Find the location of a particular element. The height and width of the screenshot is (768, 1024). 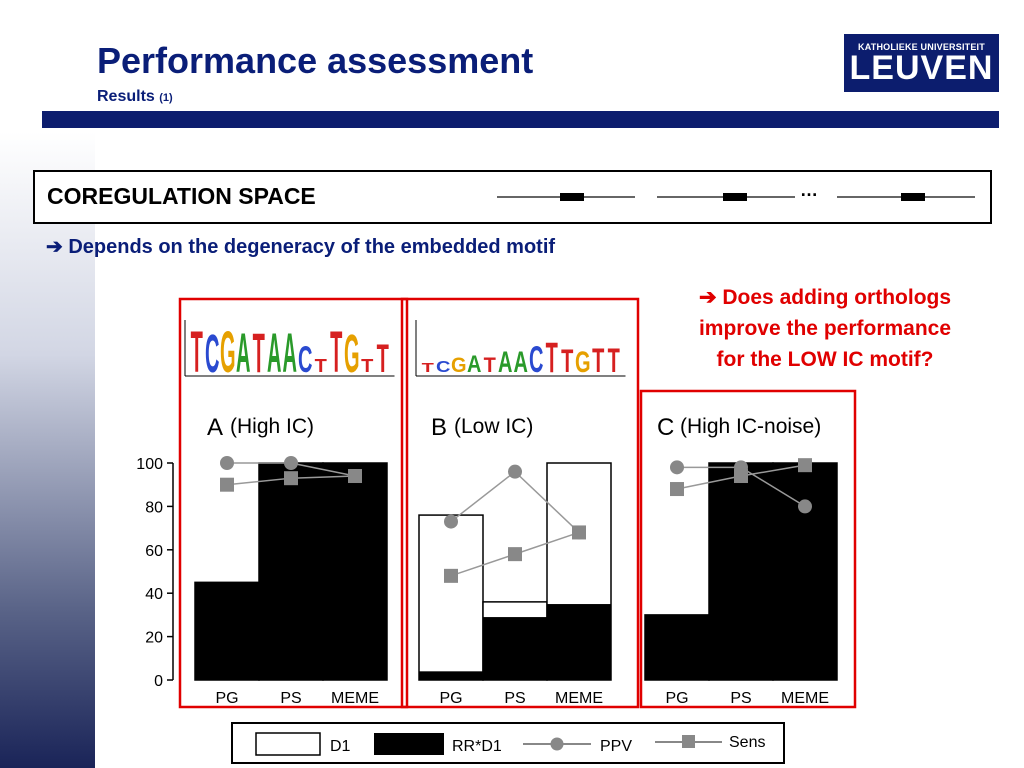

university-logo: KATHOLIEKE UNIVERSITEIT LEUVEN is located at coordinates (921, 63).